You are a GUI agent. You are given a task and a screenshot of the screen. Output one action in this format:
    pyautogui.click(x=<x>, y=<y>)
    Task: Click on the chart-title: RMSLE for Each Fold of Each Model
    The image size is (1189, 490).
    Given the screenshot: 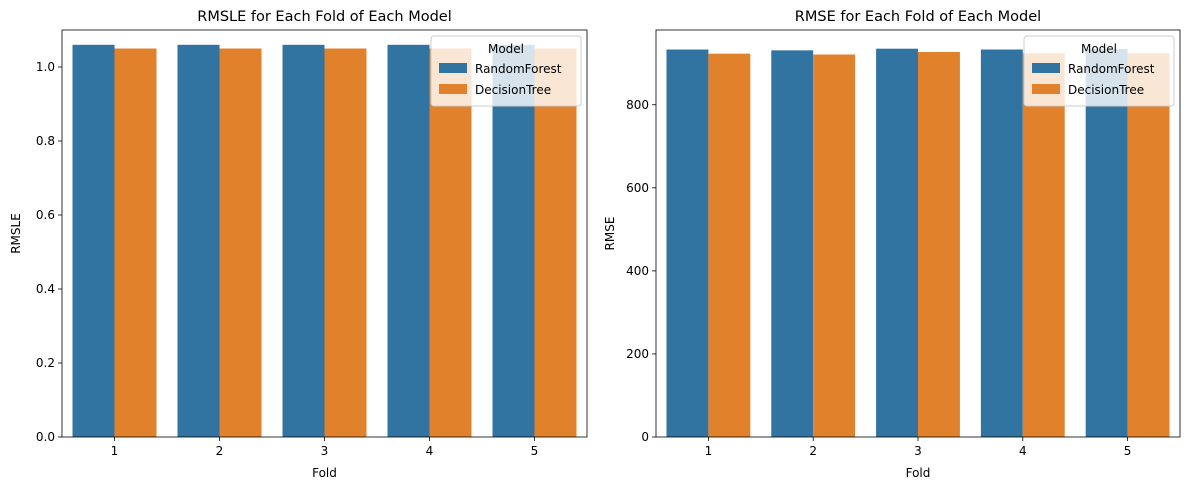 What is the action you would take?
    pyautogui.click(x=324, y=17)
    